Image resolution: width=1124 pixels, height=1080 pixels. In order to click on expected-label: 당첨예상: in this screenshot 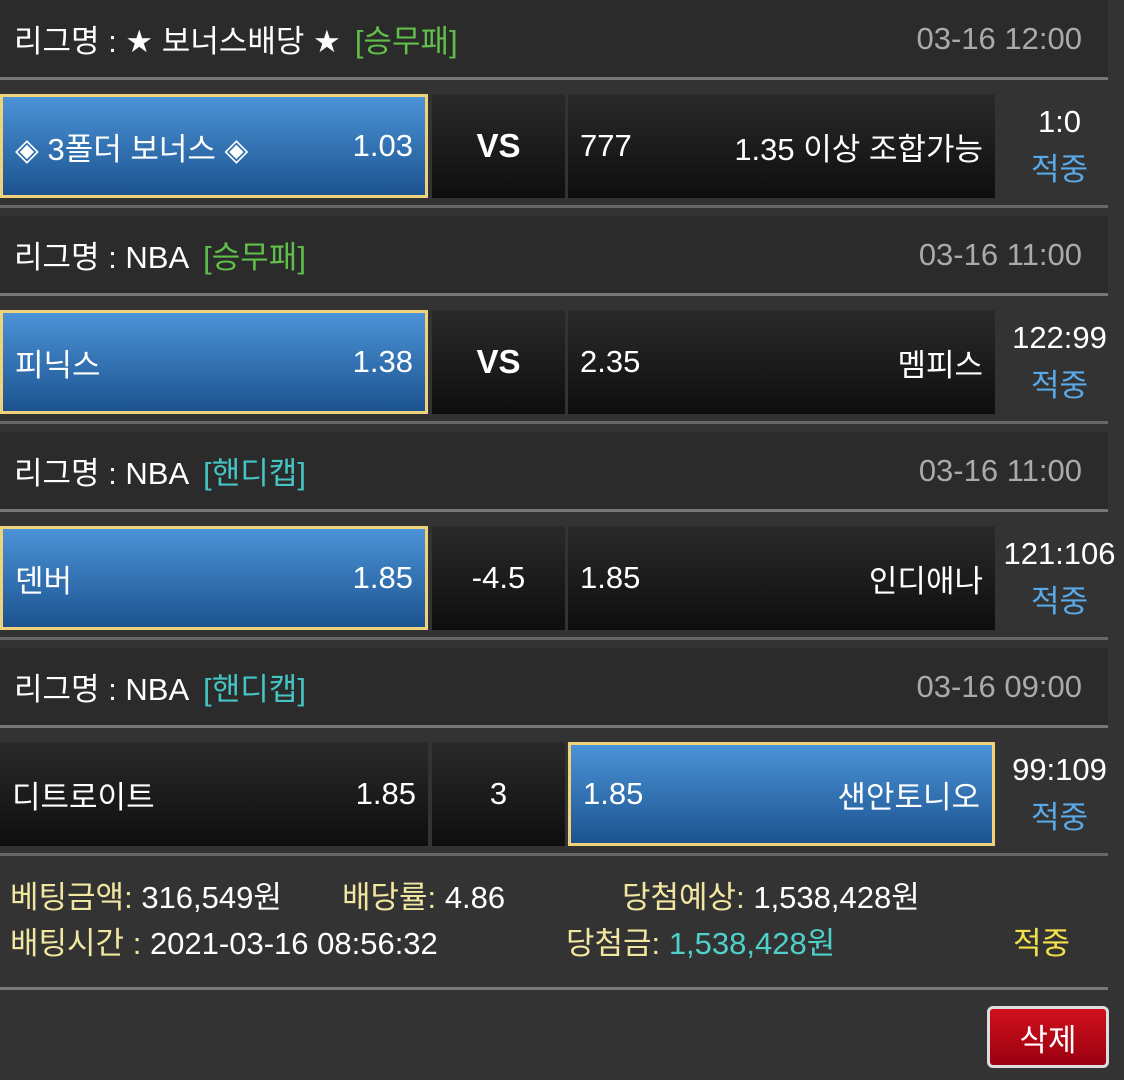, I will do `click(683, 897)`.